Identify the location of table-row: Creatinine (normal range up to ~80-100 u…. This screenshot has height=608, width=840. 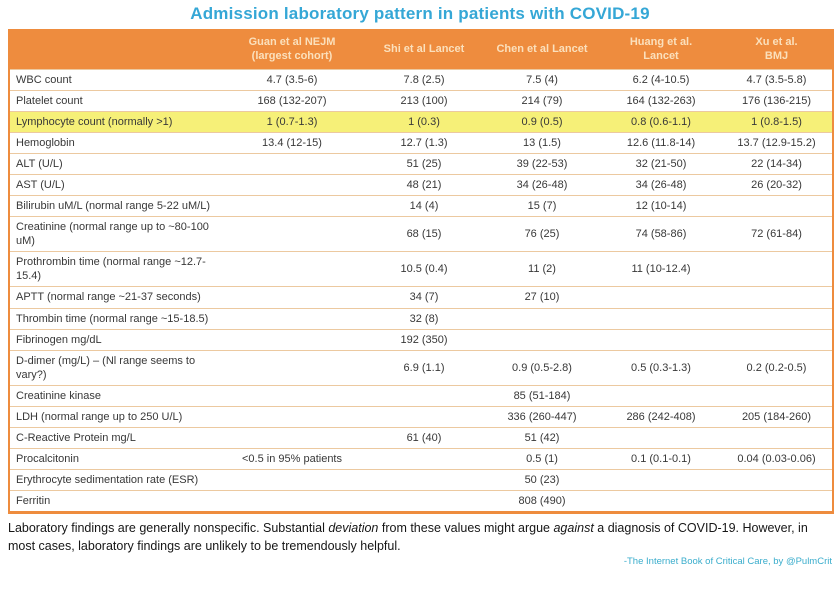
(421, 234).